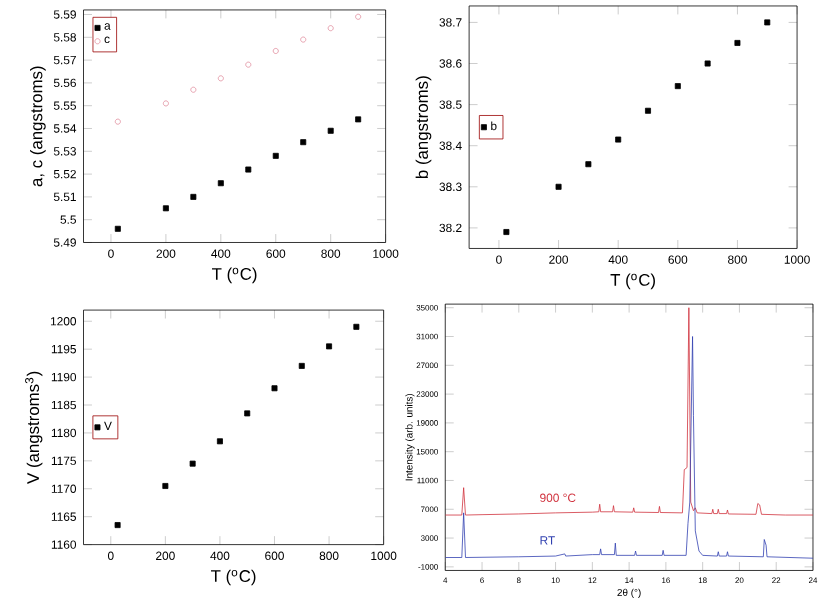 The image size is (824, 604). What do you see at coordinates (423, 127) in the screenshot?
I see `y-axis-title: b (angstroms)` at bounding box center [423, 127].